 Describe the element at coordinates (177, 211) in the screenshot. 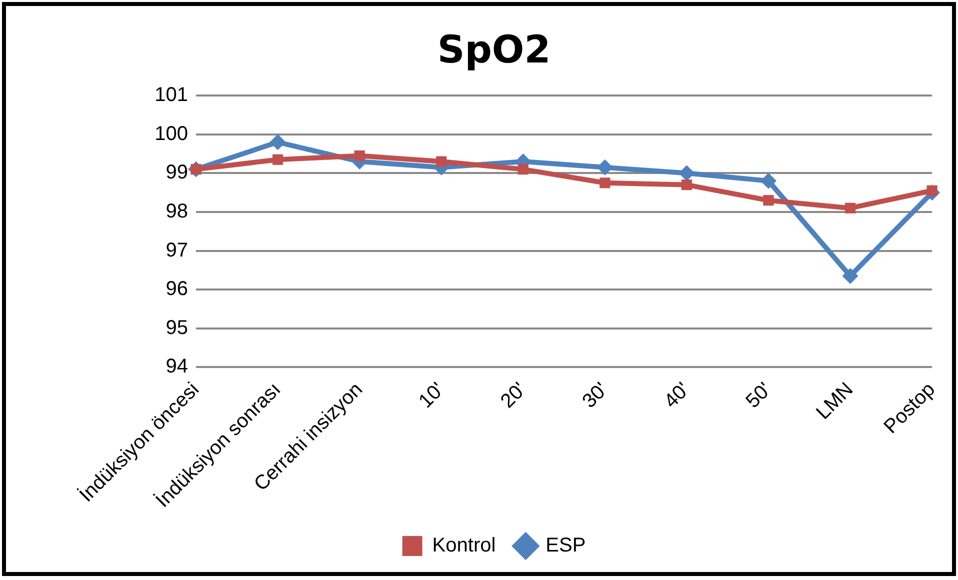

I see `y-tick-label: 98` at that location.